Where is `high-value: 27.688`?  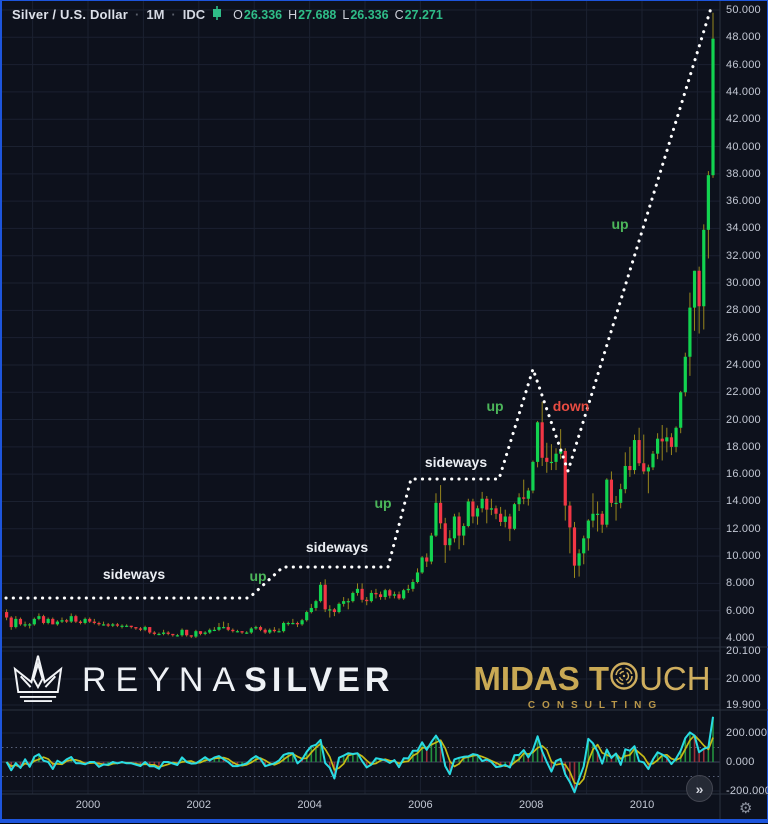 high-value: 27.688 is located at coordinates (317, 14).